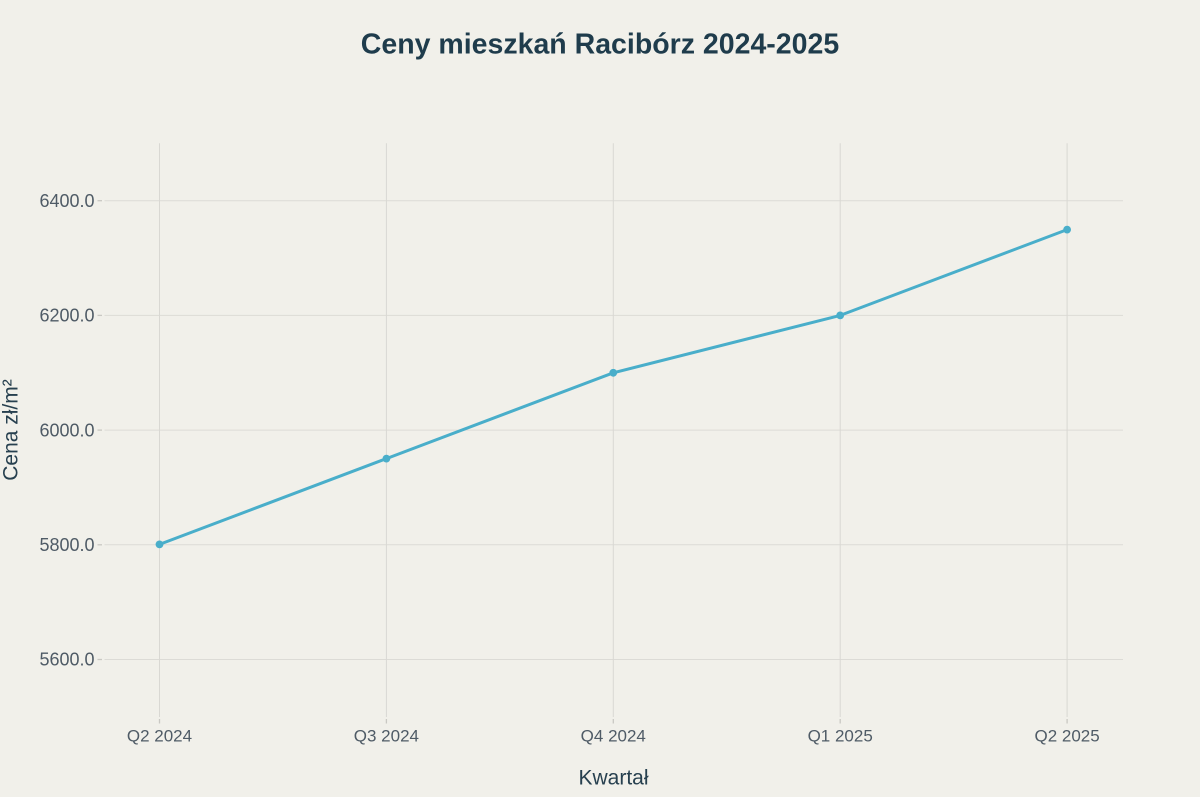 The height and width of the screenshot is (797, 1200). What do you see at coordinates (66, 660) in the screenshot?
I see `svg-text: 5600.0` at bounding box center [66, 660].